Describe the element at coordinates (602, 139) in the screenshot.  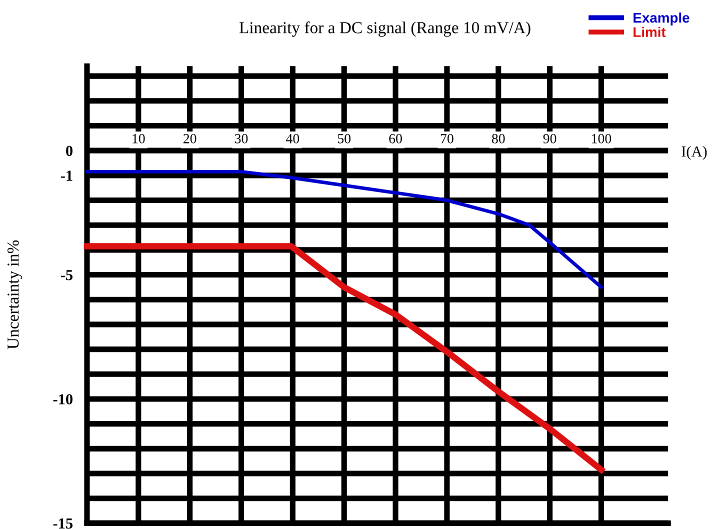
I see `x-tick-label: 100` at that location.